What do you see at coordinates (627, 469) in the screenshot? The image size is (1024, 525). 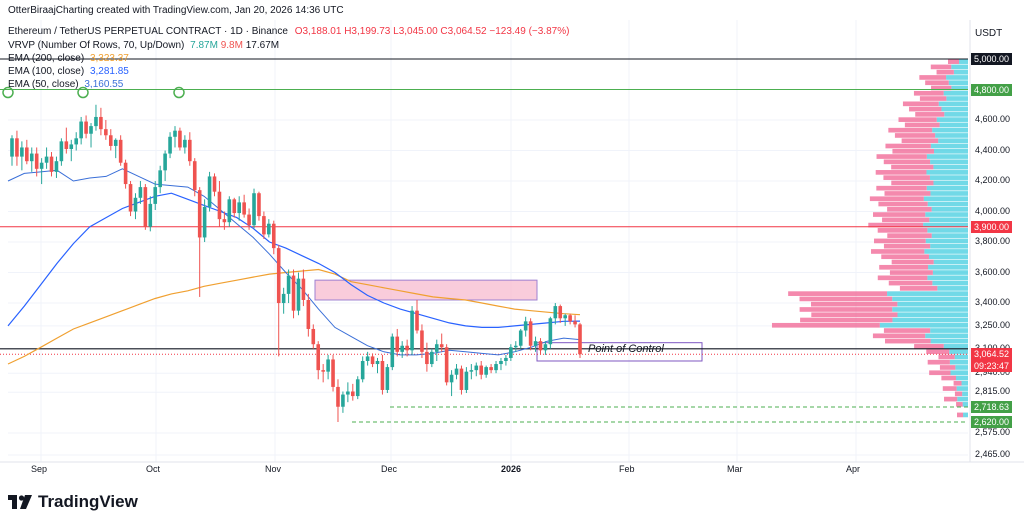 I see `time-tick: Feb` at bounding box center [627, 469].